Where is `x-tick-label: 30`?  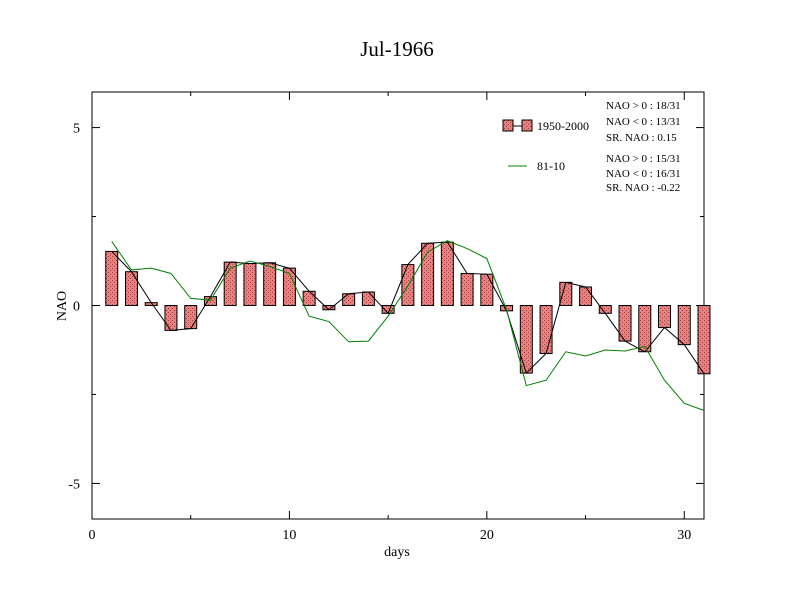
x-tick-label: 30 is located at coordinates (684, 535).